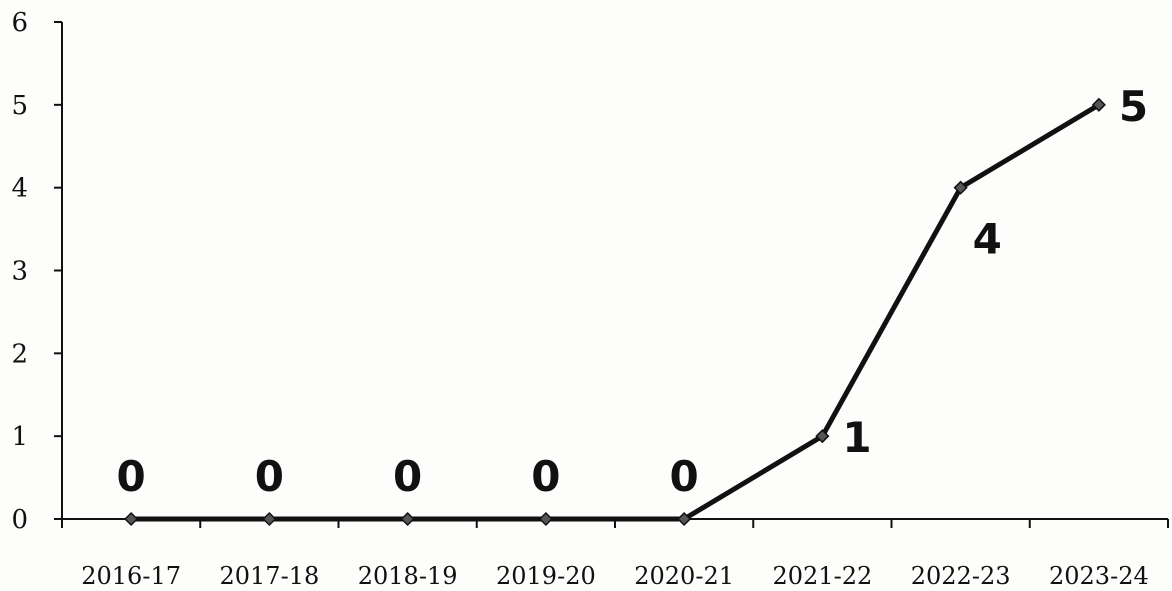 This screenshot has height=591, width=1172. What do you see at coordinates (1133, 106) in the screenshot?
I see `data-label: 5` at bounding box center [1133, 106].